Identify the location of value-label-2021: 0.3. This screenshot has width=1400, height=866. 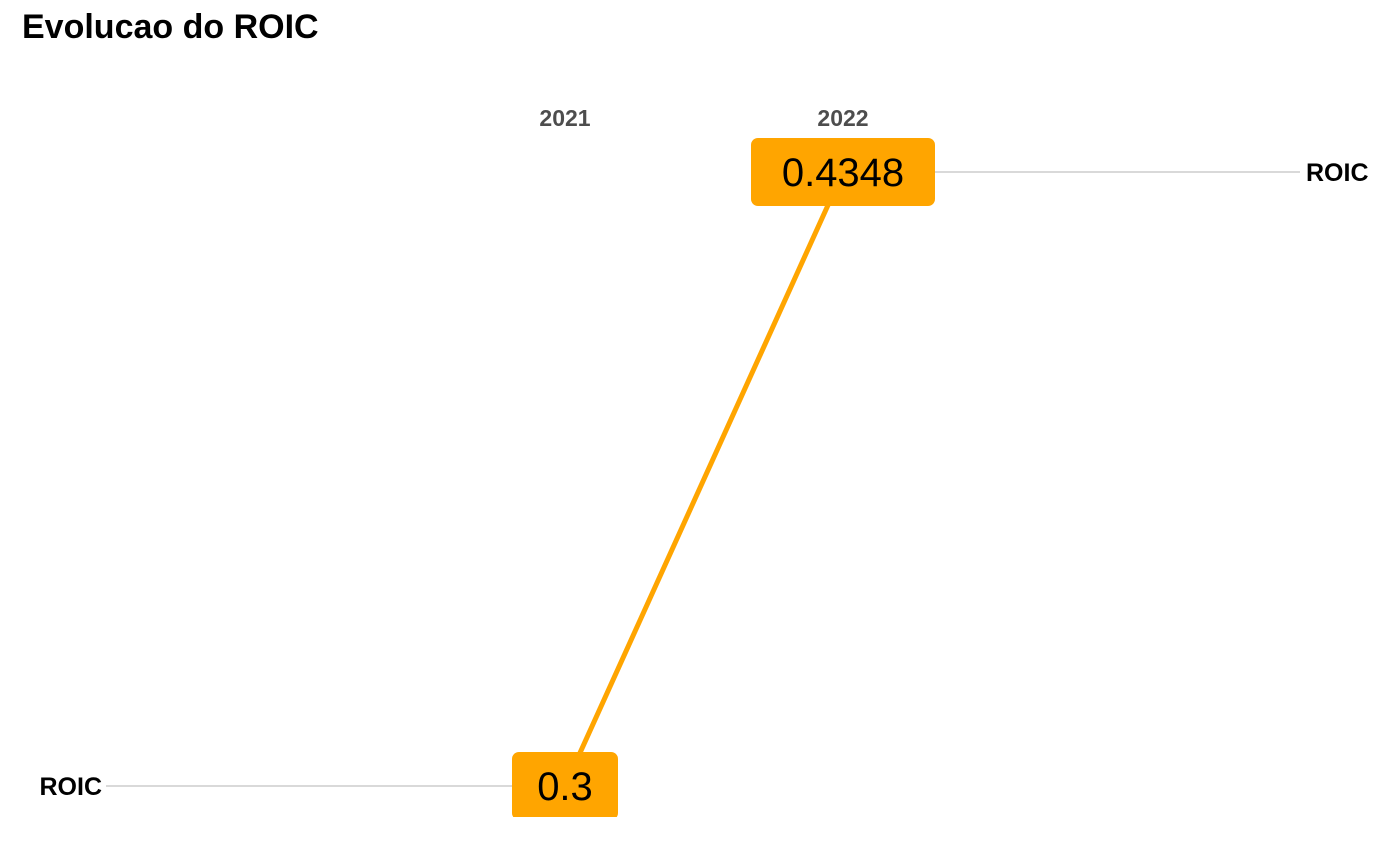
(565, 787).